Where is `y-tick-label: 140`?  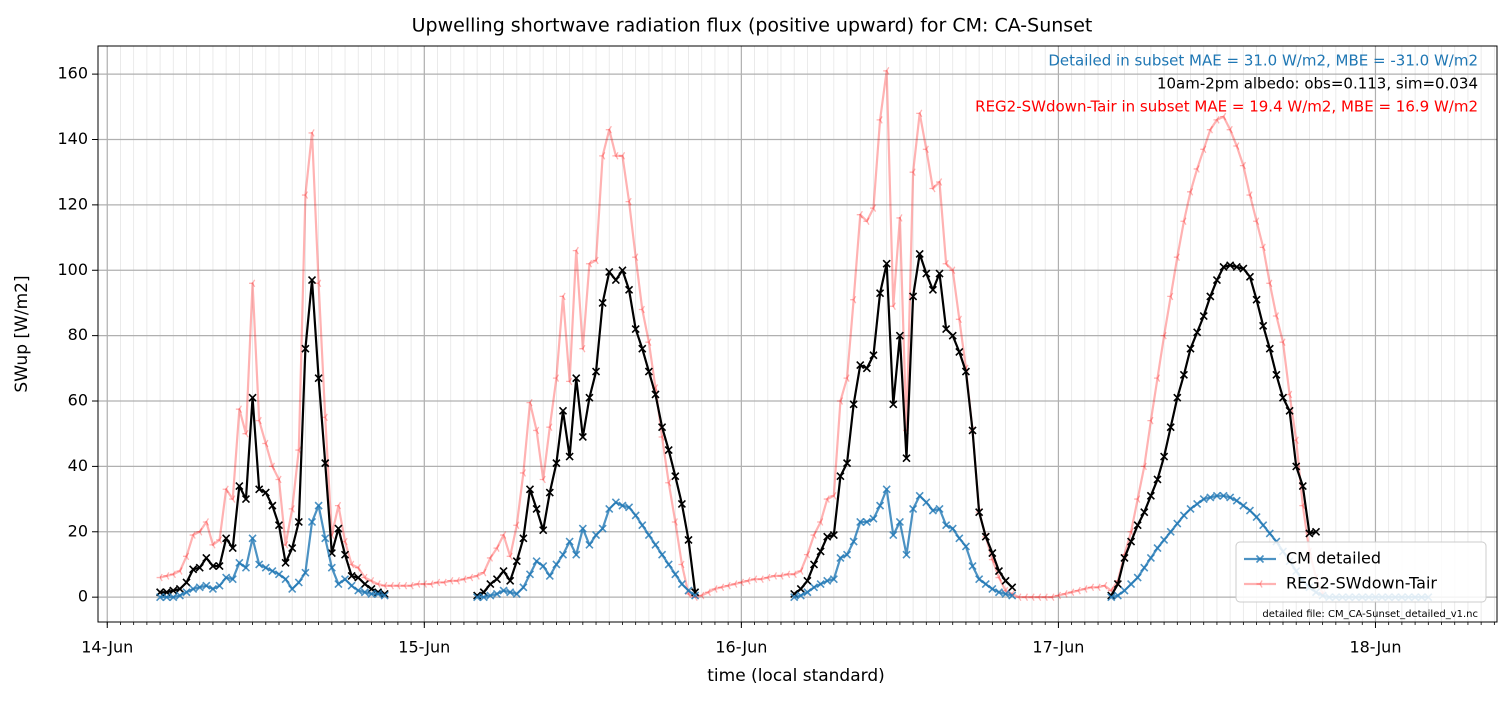 y-tick-label: 140 is located at coordinates (72, 138).